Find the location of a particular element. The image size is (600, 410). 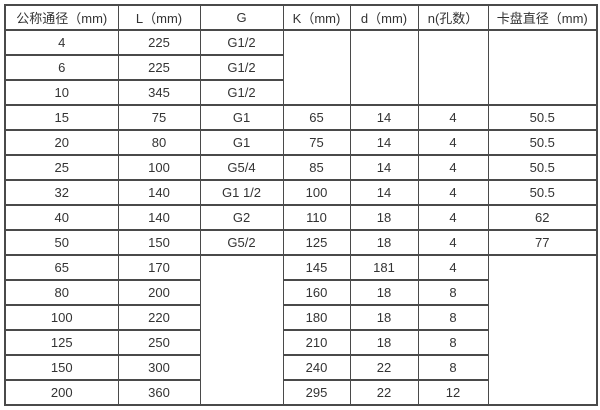

table-cell: G2 is located at coordinates (241, 217).